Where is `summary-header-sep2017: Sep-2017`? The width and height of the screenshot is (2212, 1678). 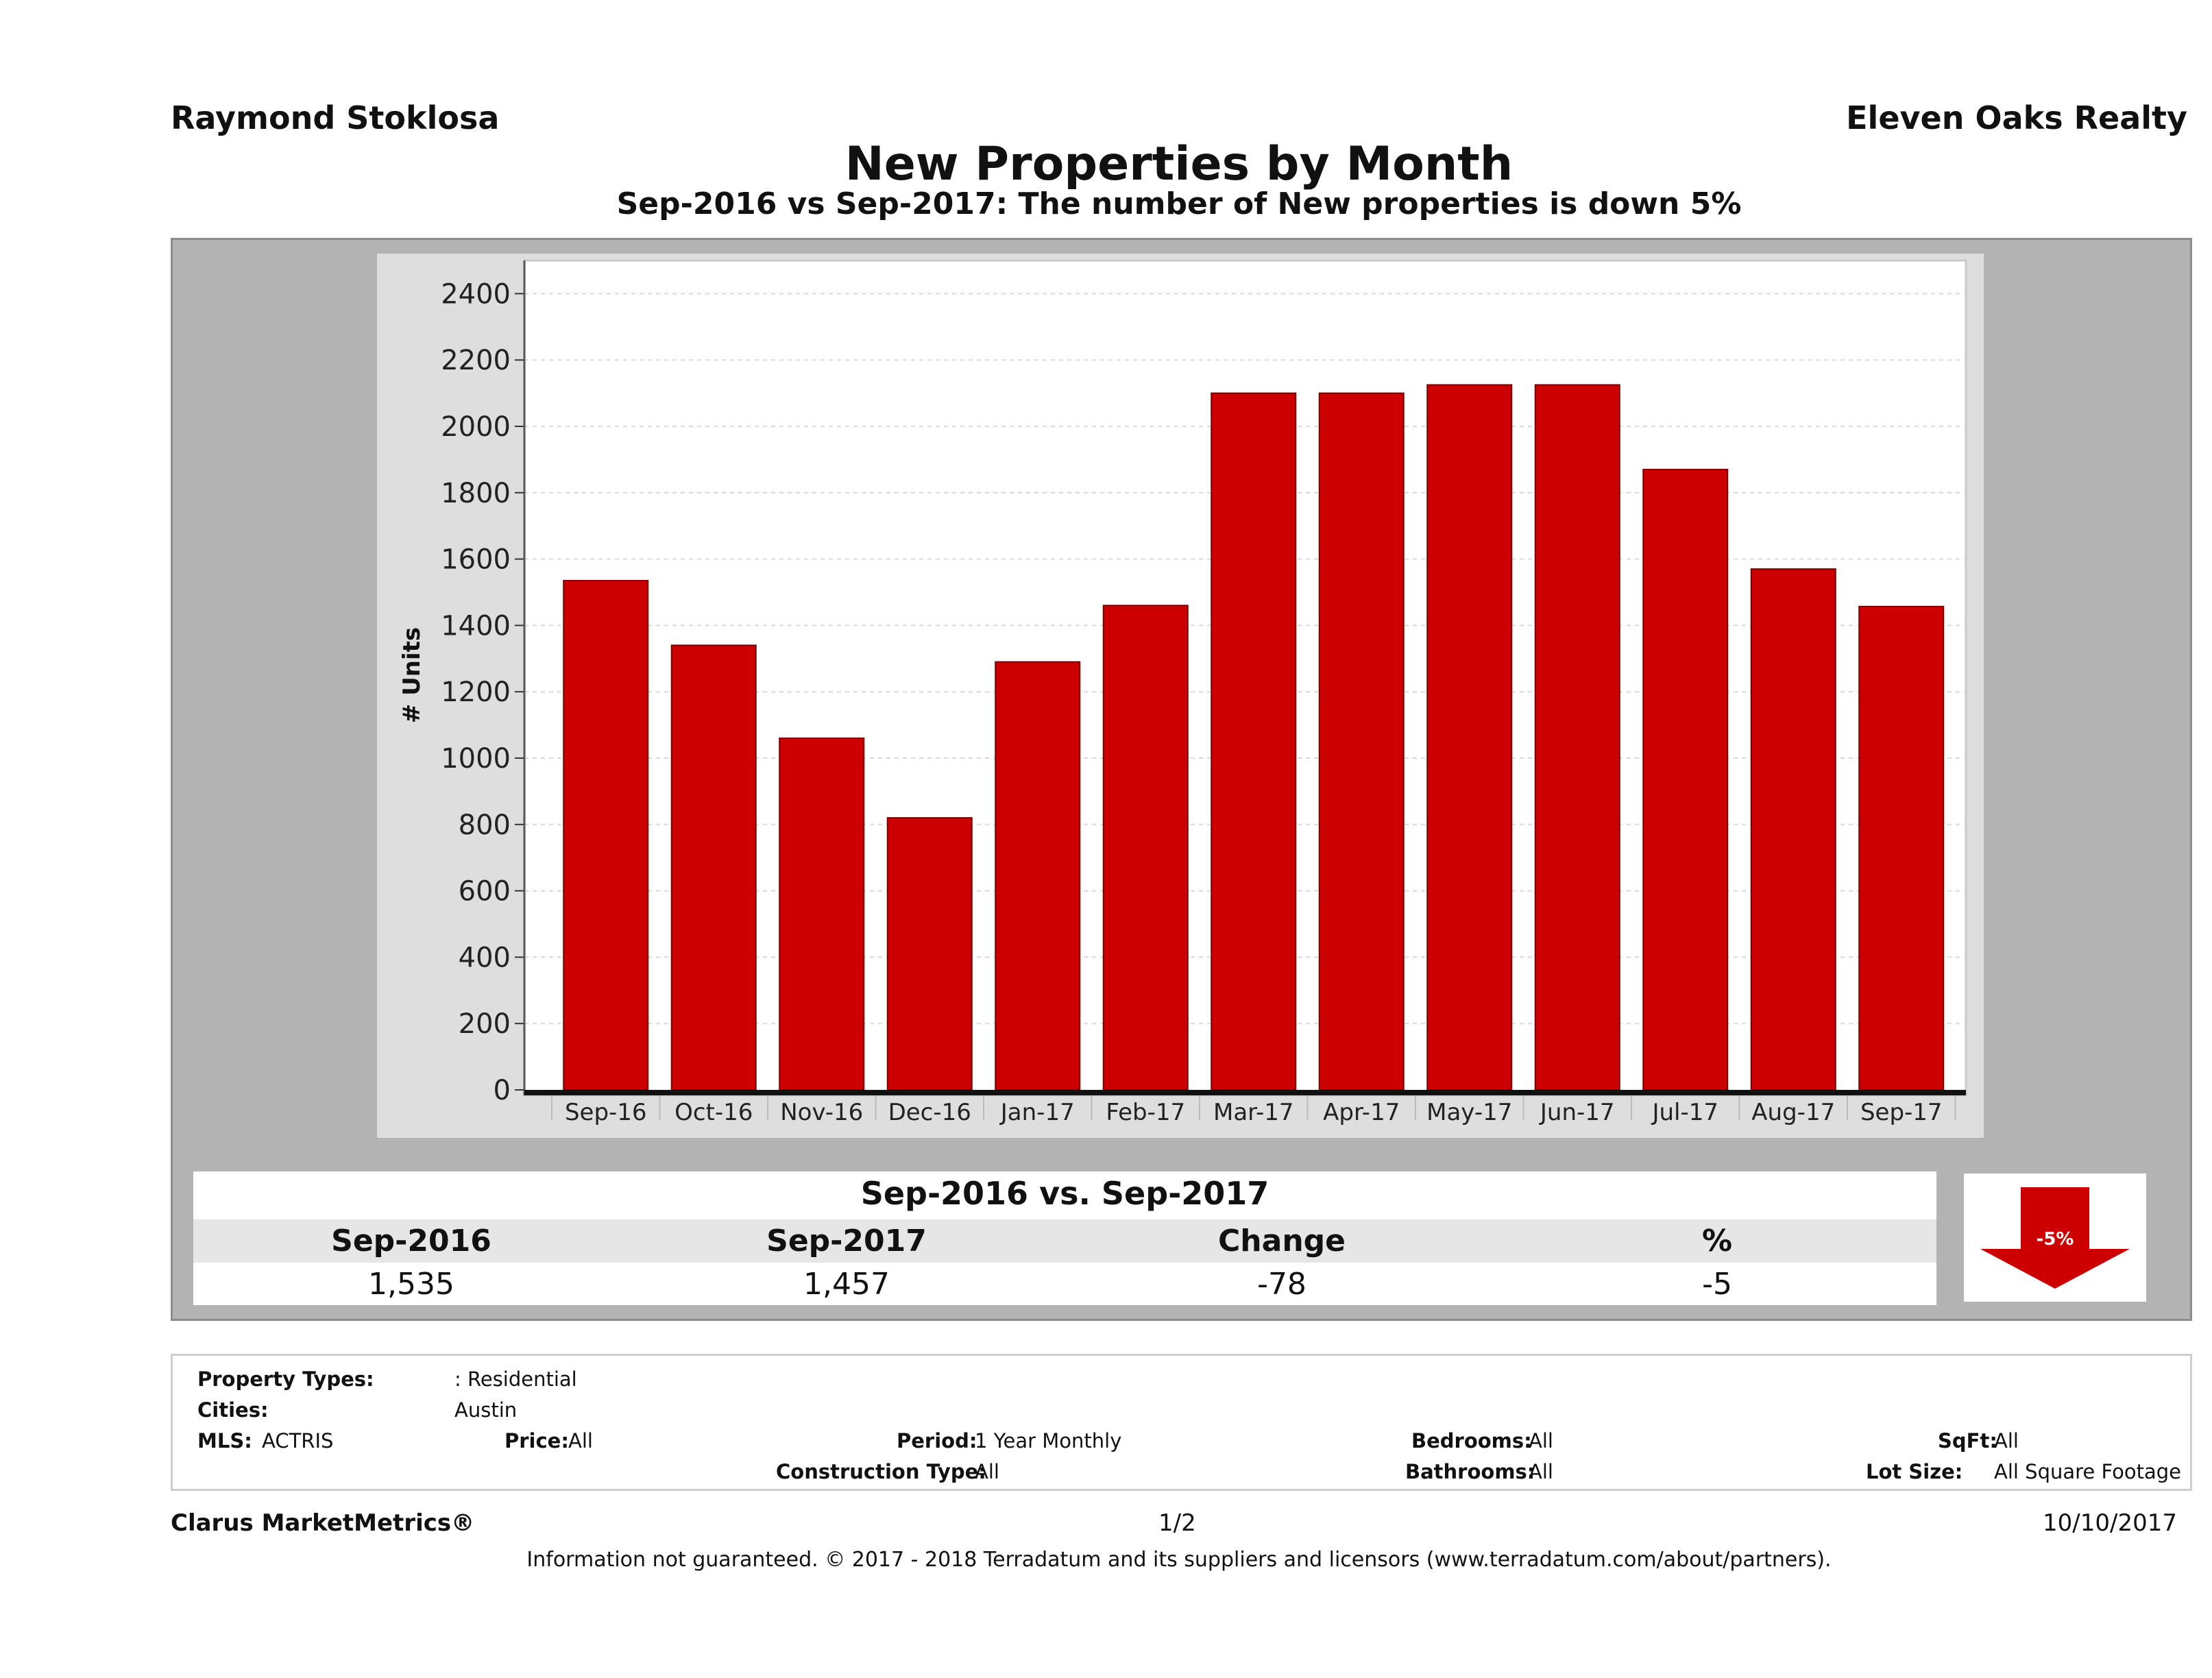 summary-header-sep2017: Sep-2017 is located at coordinates (846, 1241).